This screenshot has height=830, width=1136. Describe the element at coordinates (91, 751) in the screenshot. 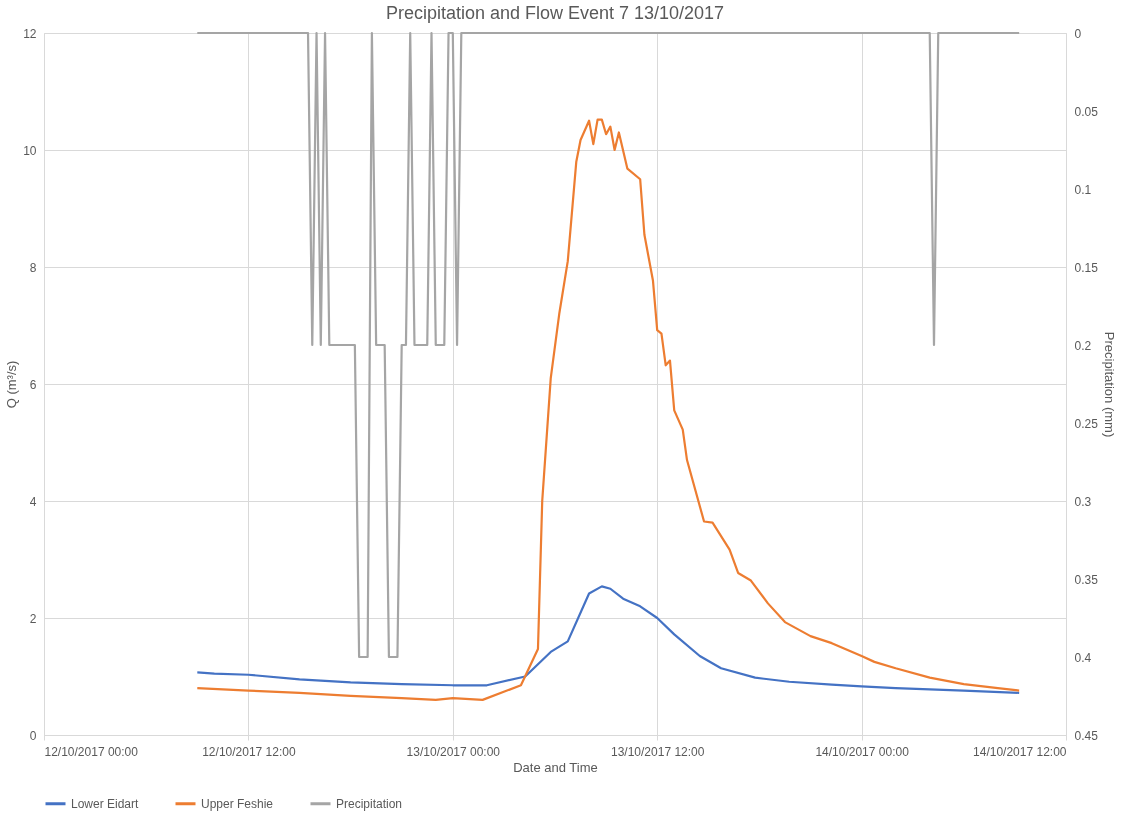

I see `x-tick-label: 12/10/2017 00:00` at that location.